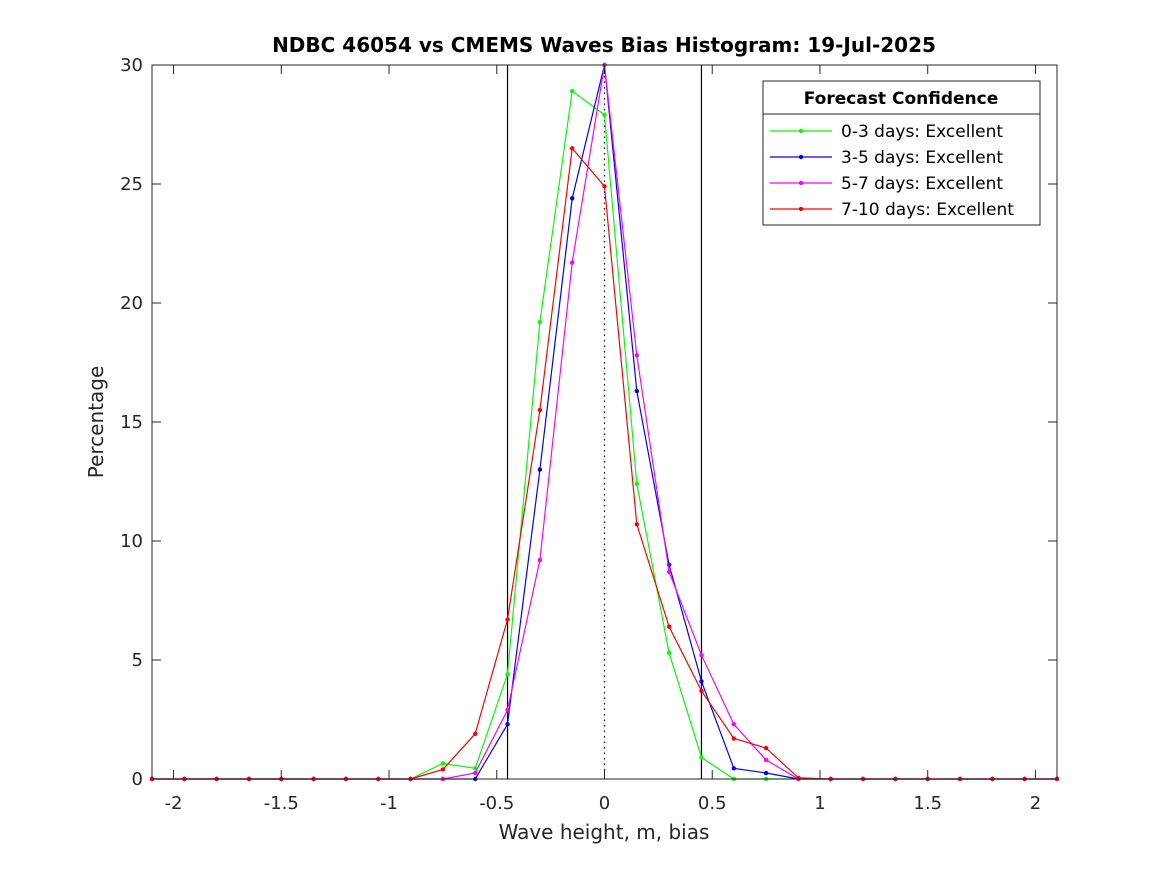 Image resolution: width=1167 pixels, height=875 pixels. I want to click on legend-entry-label: 7-10 days: Excellent, so click(927, 210).